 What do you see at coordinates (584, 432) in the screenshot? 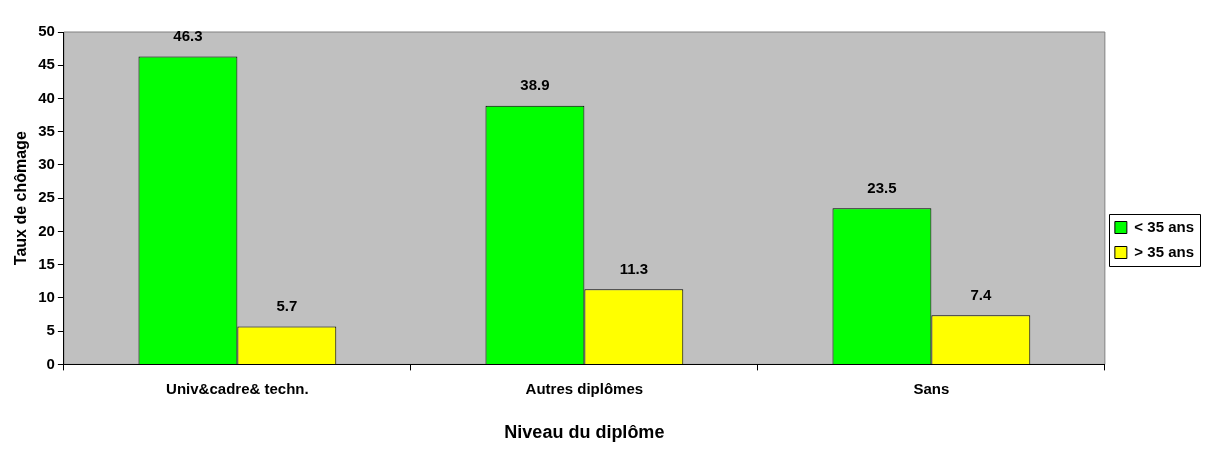
I see `x-axis-title: Niveau du diplôme` at bounding box center [584, 432].